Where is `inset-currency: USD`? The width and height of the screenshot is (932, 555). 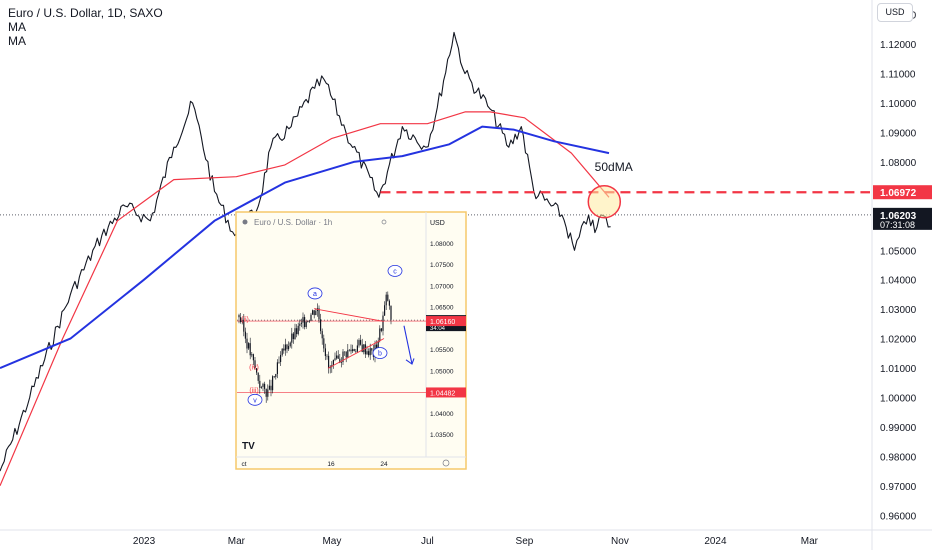
inset-currency: USD is located at coordinates (437, 223).